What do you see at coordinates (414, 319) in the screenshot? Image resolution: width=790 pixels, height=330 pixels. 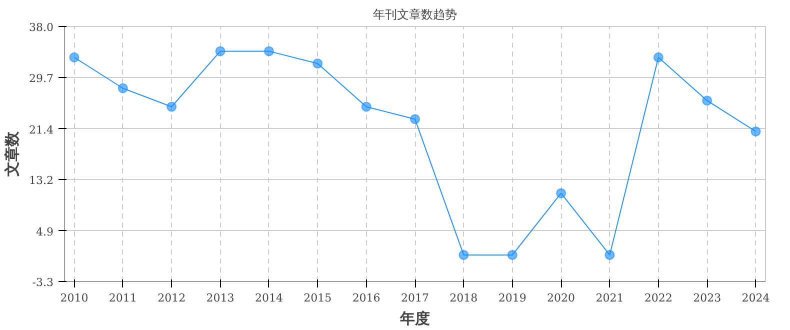 I see `x-axis-title: 年度` at bounding box center [414, 319].